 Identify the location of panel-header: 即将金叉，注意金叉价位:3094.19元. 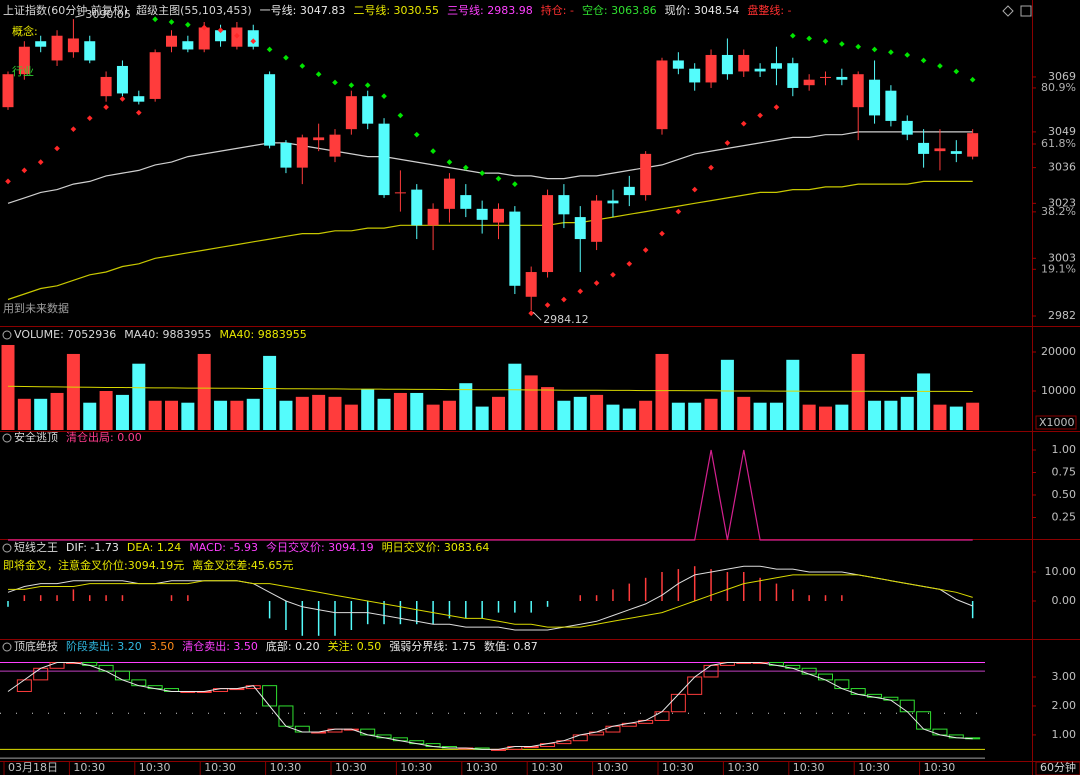
(93, 565).